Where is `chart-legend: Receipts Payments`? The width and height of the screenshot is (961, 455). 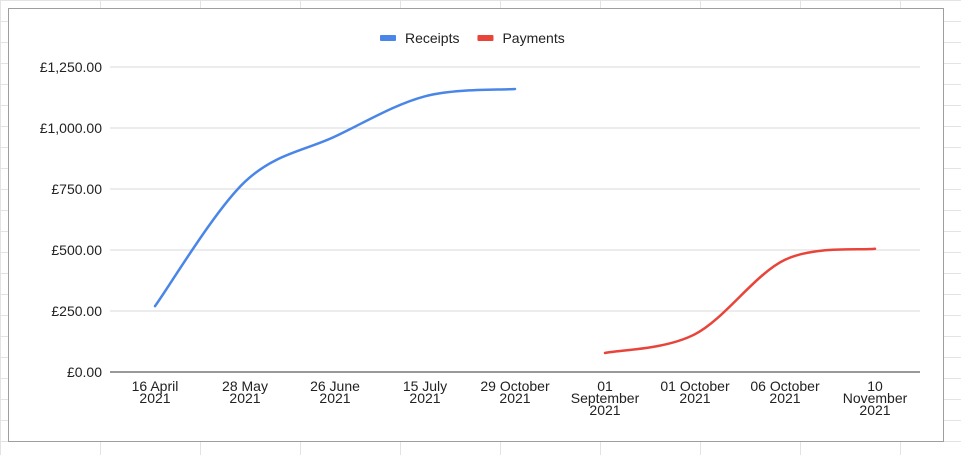
chart-legend: Receipts Payments is located at coordinates (472, 38).